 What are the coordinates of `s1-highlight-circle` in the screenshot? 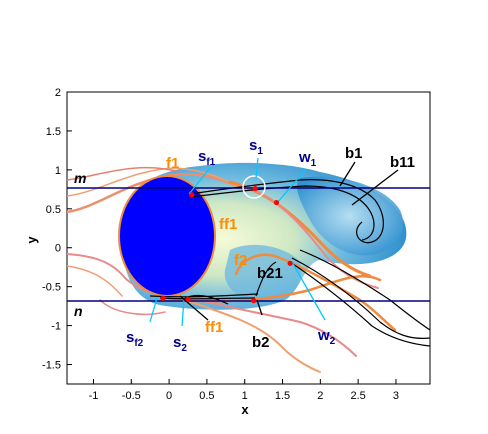 It's located at (254, 187).